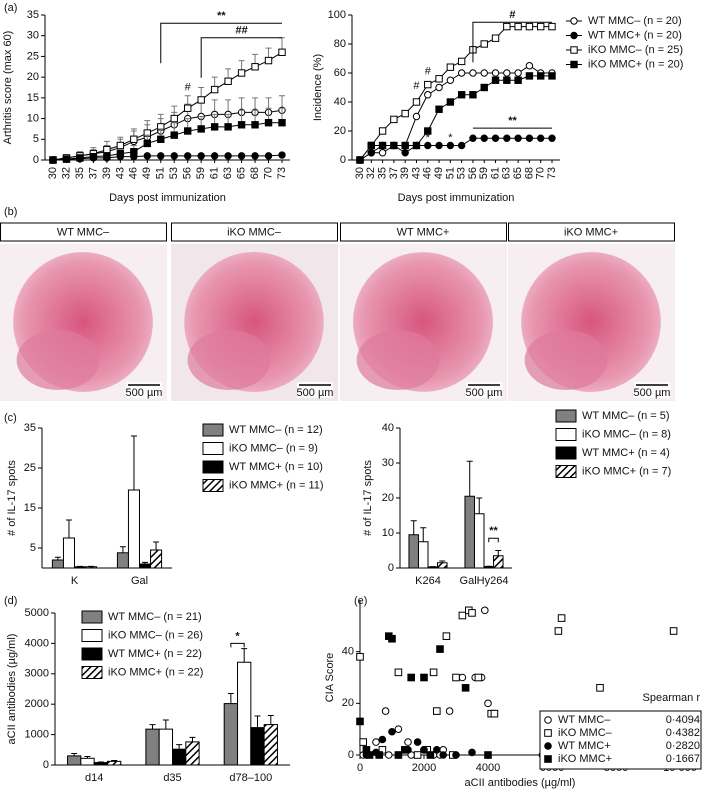  What do you see at coordinates (241, 173) in the screenshot?
I see `x-tick-label: 65` at bounding box center [241, 173].